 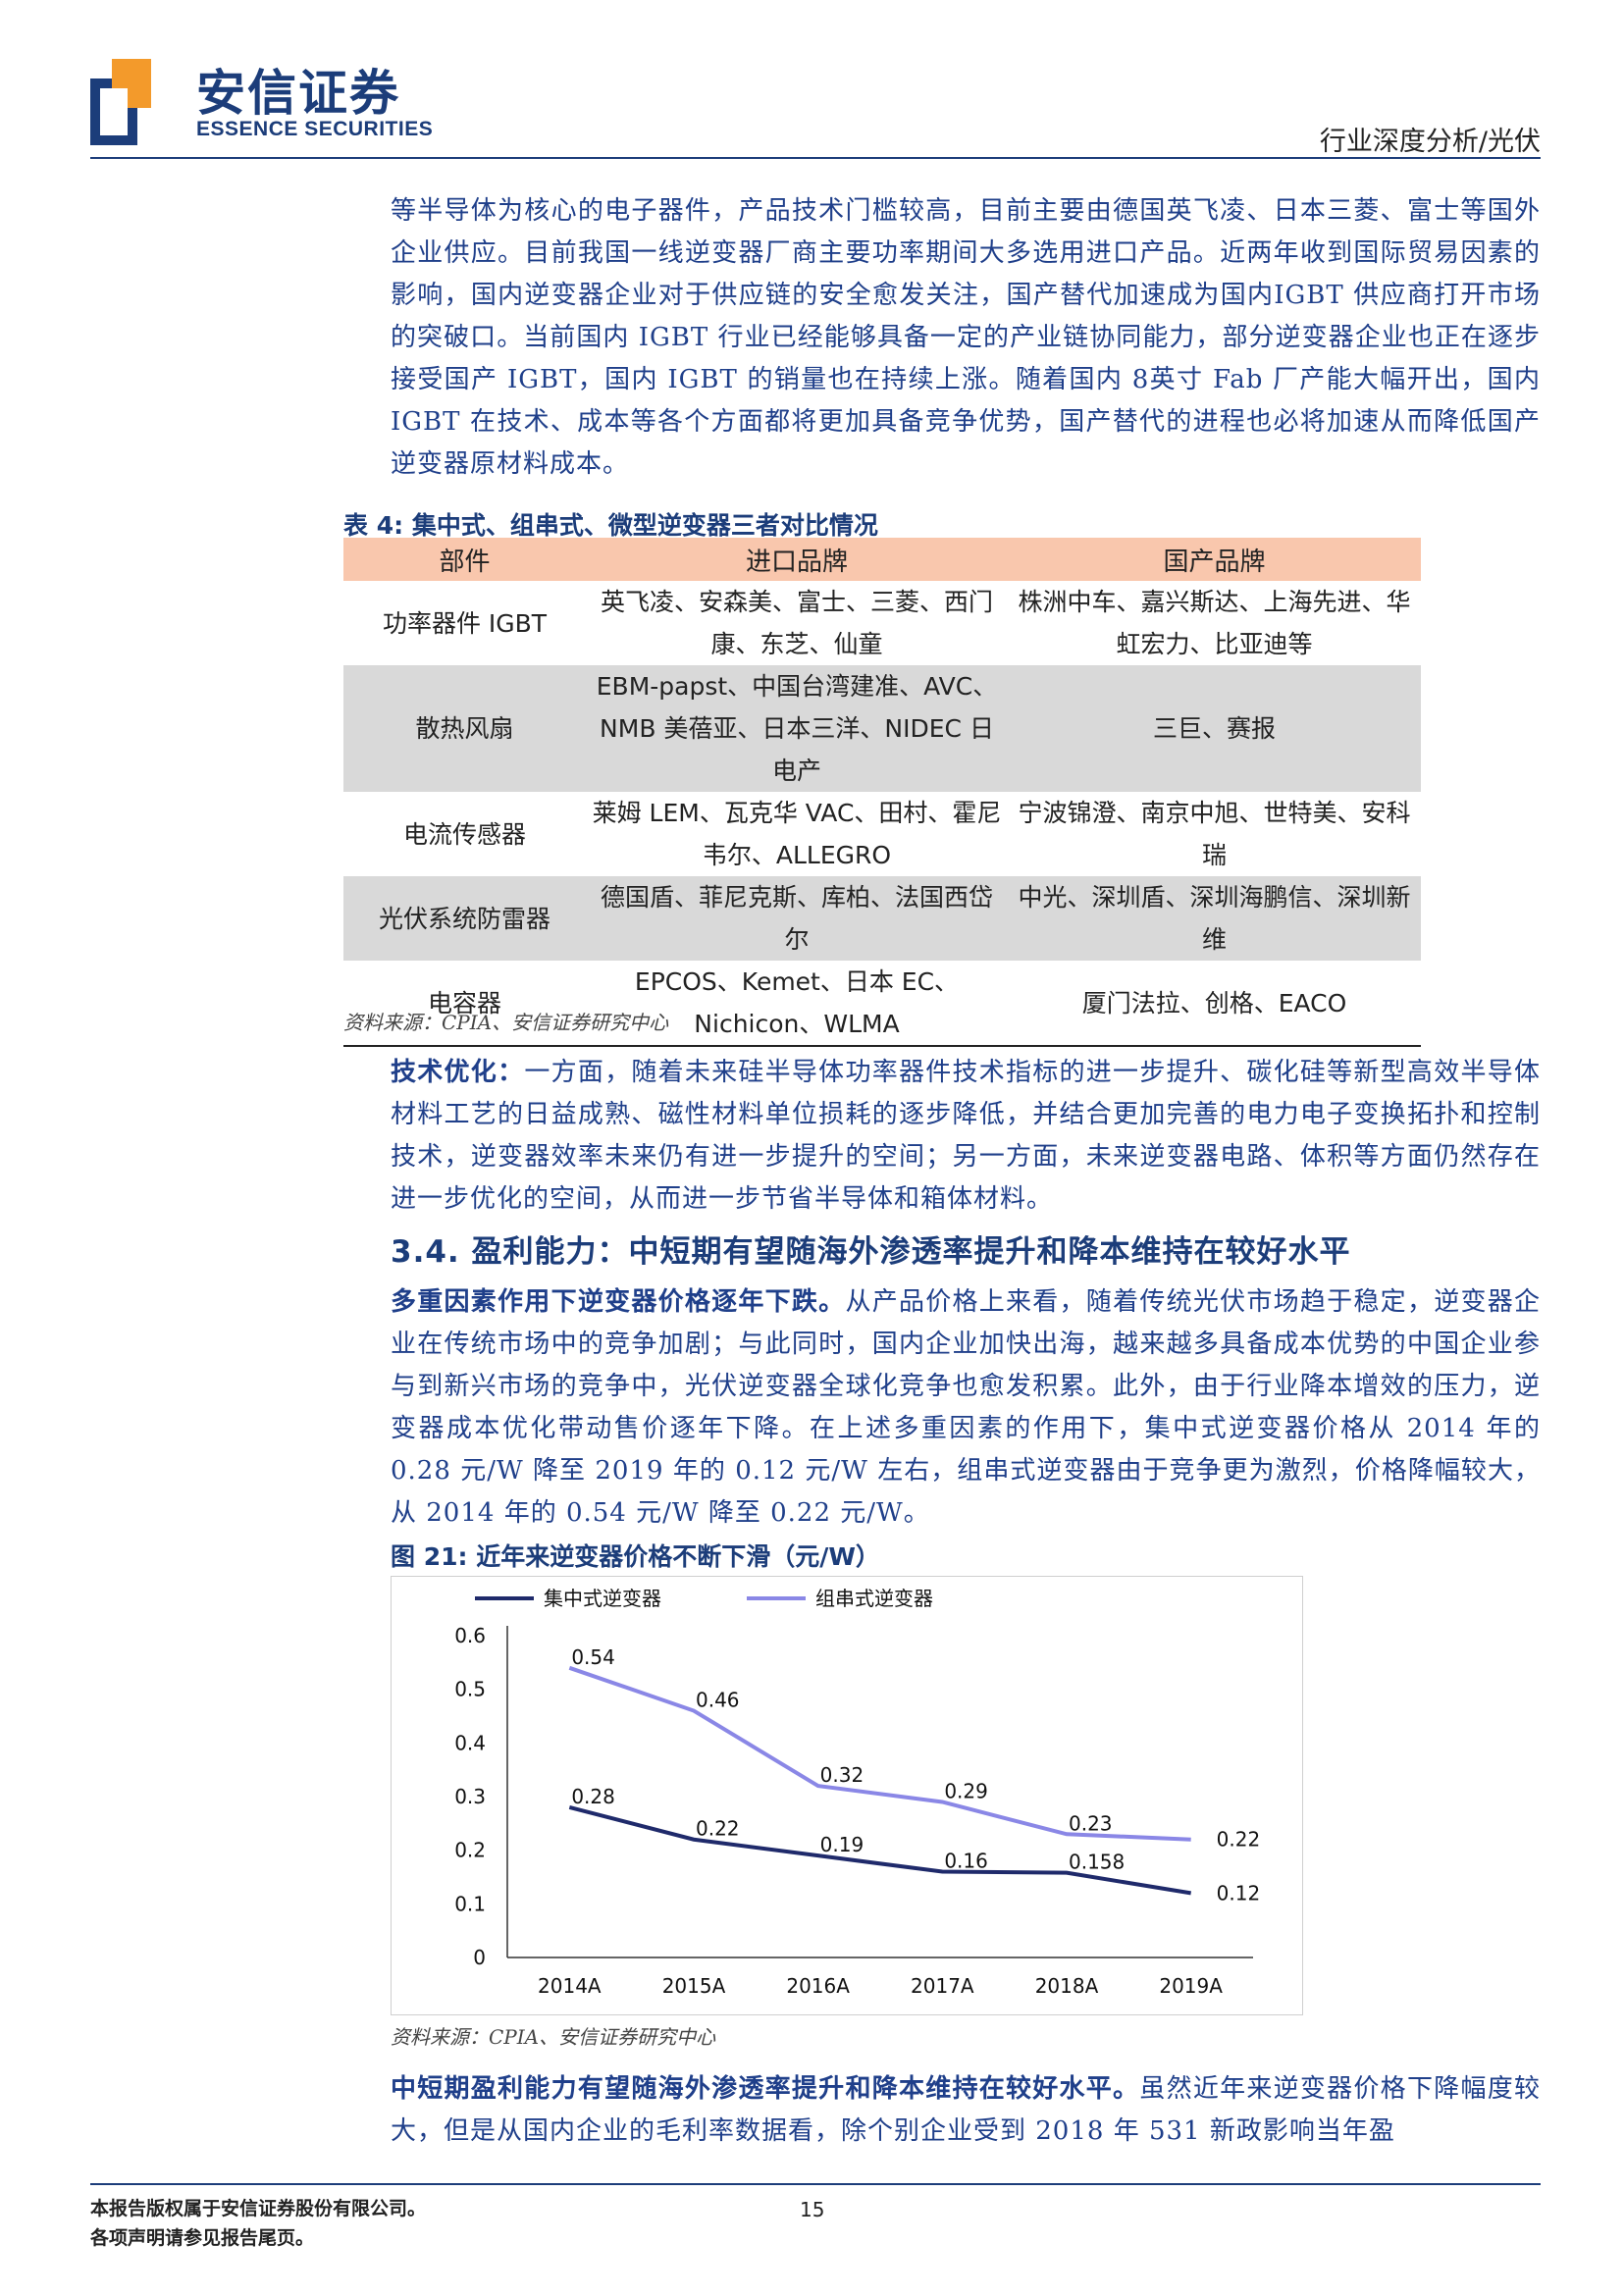 What do you see at coordinates (470, 1903) in the screenshot?
I see `y-tick-label: 0.1` at bounding box center [470, 1903].